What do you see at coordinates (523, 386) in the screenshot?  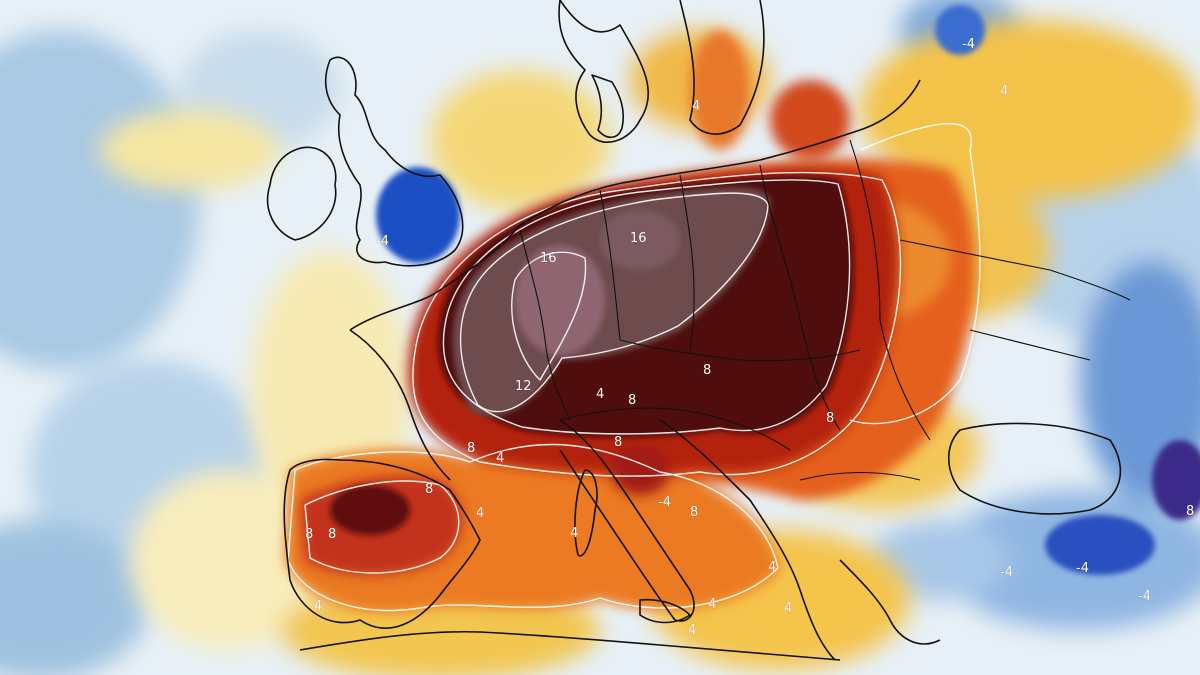 I see `contour-label: 12` at bounding box center [523, 386].